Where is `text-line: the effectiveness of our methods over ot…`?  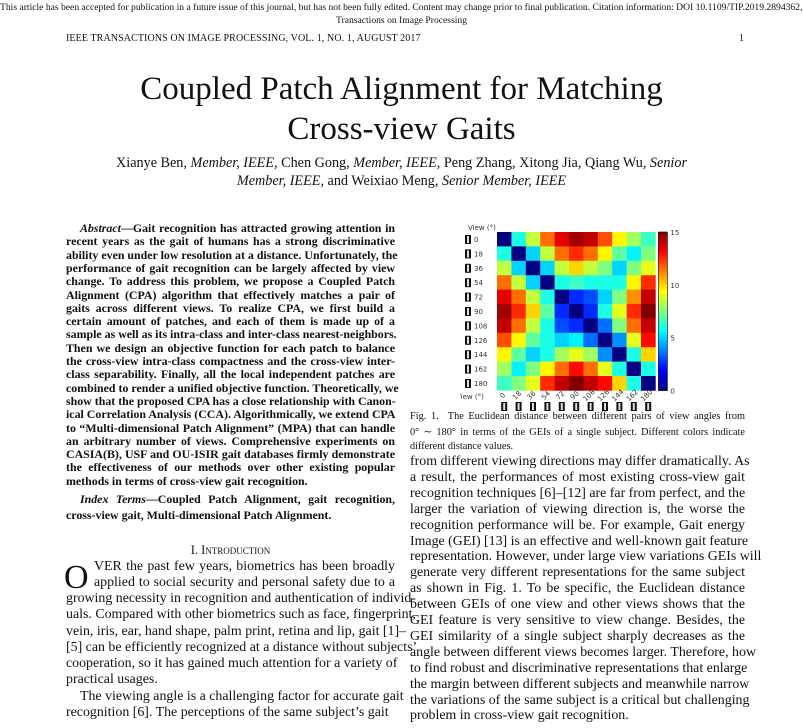 text-line: the effectiveness of our methods over ot… is located at coordinates (230, 467).